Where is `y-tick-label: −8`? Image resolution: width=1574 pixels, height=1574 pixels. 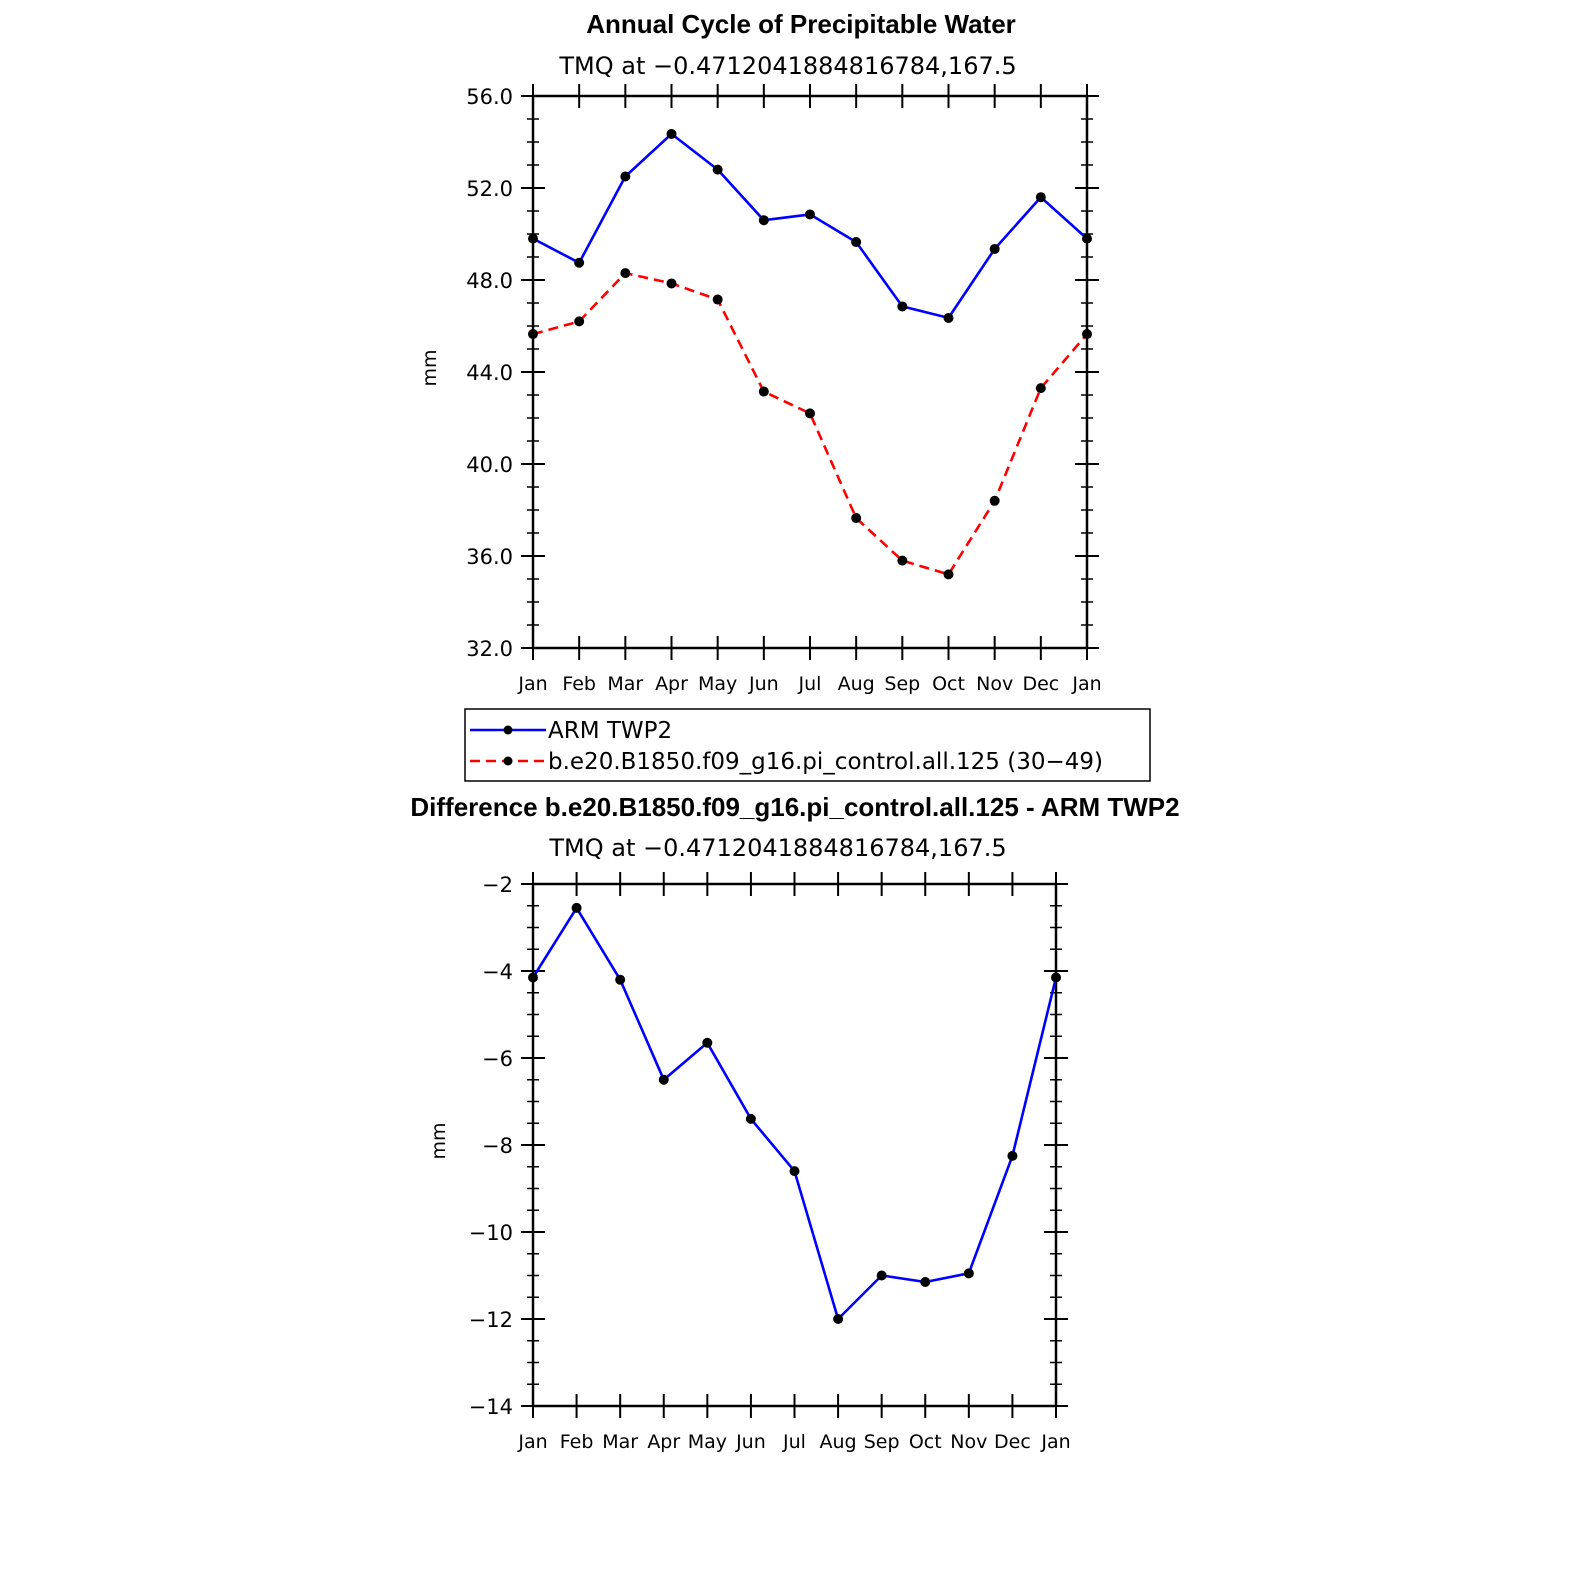 y-tick-label: −8 is located at coordinates (497, 1146).